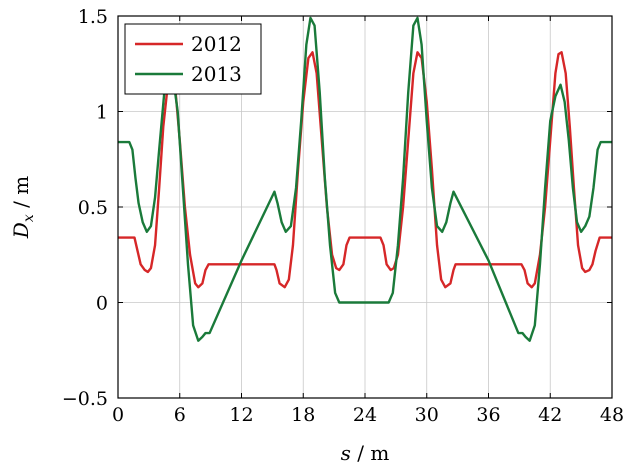  I want to click on x-tick-label: 36, so click(488, 415).